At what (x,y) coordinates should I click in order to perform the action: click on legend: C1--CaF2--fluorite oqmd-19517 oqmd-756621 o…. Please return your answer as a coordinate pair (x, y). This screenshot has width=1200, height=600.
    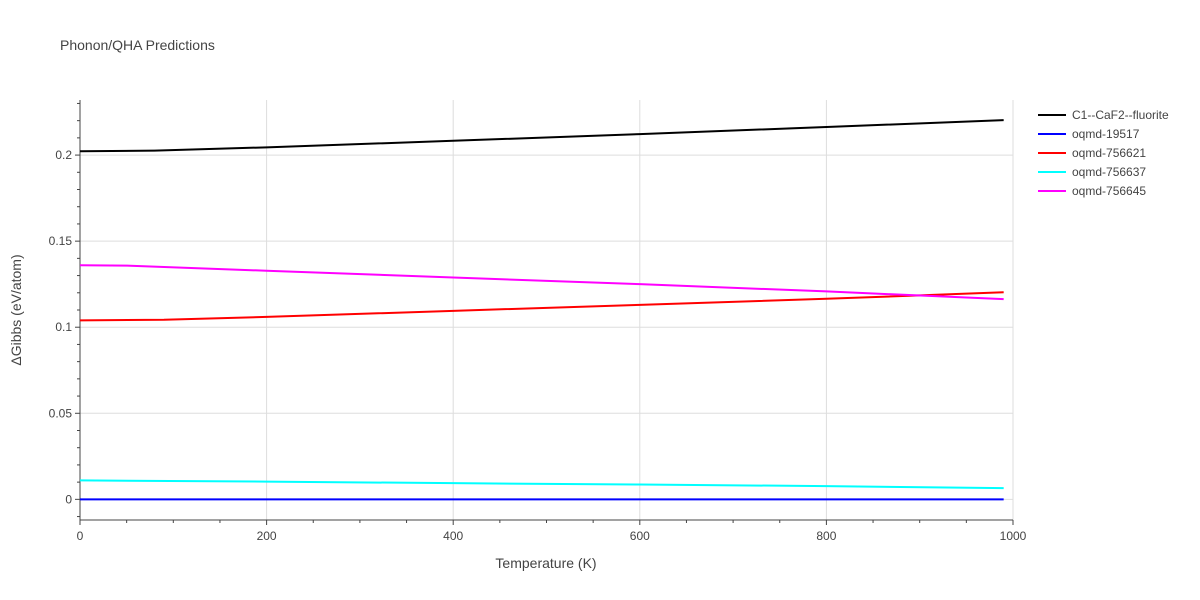
    Looking at the image, I should click on (1103, 153).